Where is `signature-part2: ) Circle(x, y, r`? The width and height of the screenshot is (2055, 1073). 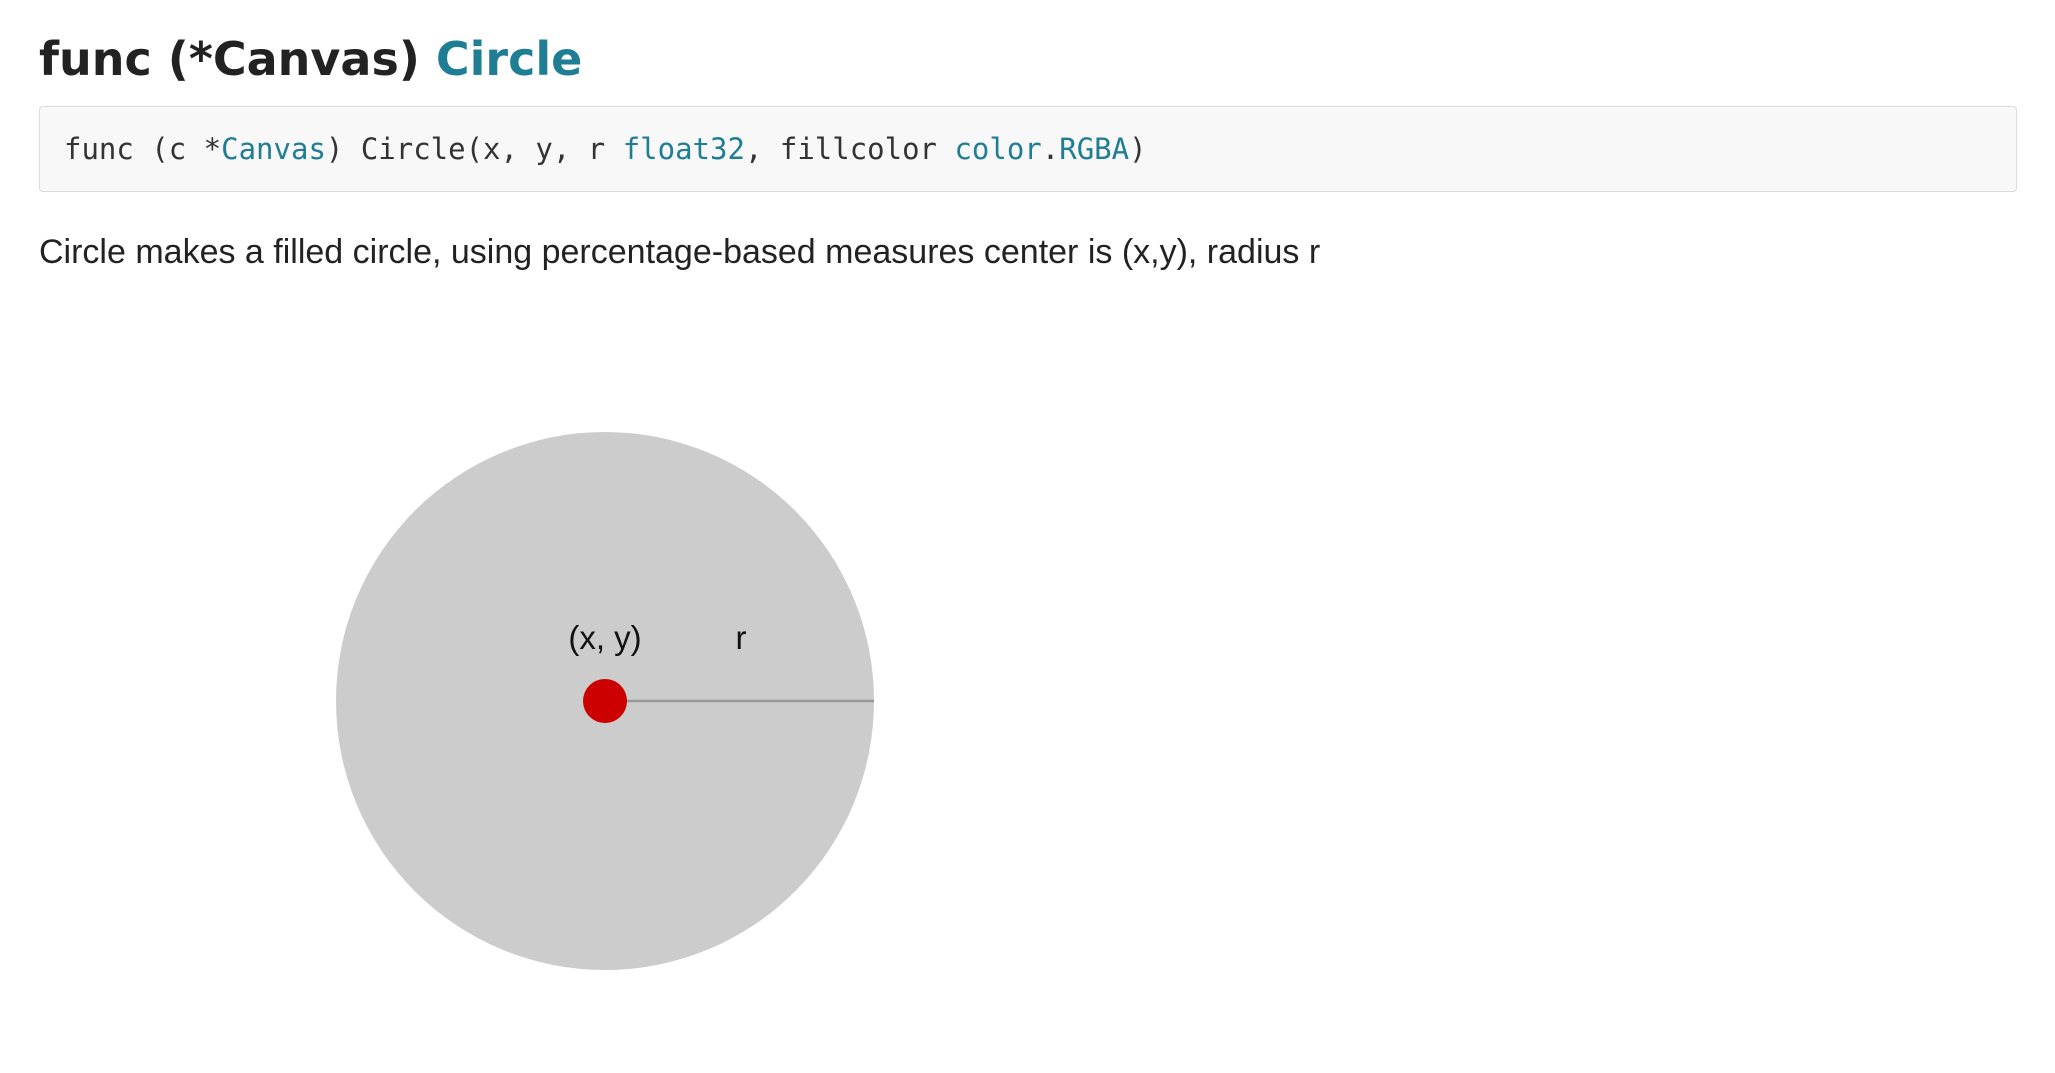 signature-part2: ) Circle(x, y, r is located at coordinates (474, 149).